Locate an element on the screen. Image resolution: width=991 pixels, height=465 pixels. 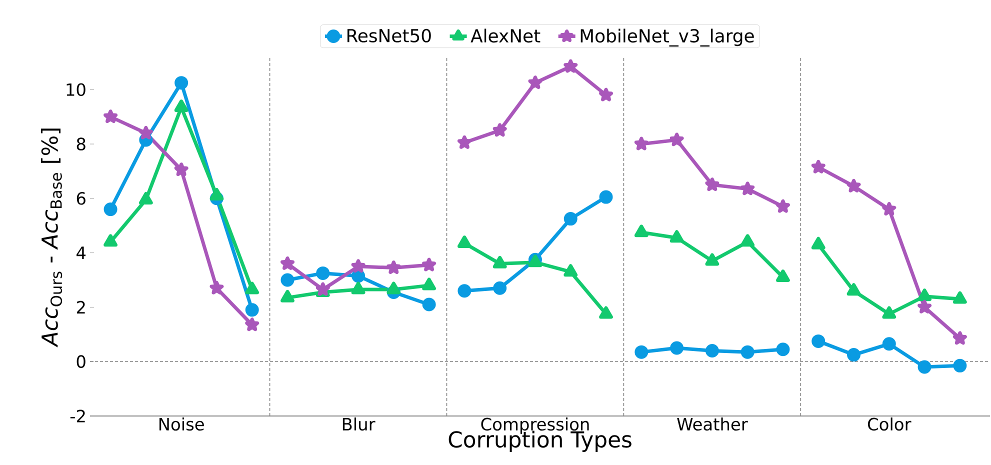
y-tick-label: 6 is located at coordinates (81, 198).